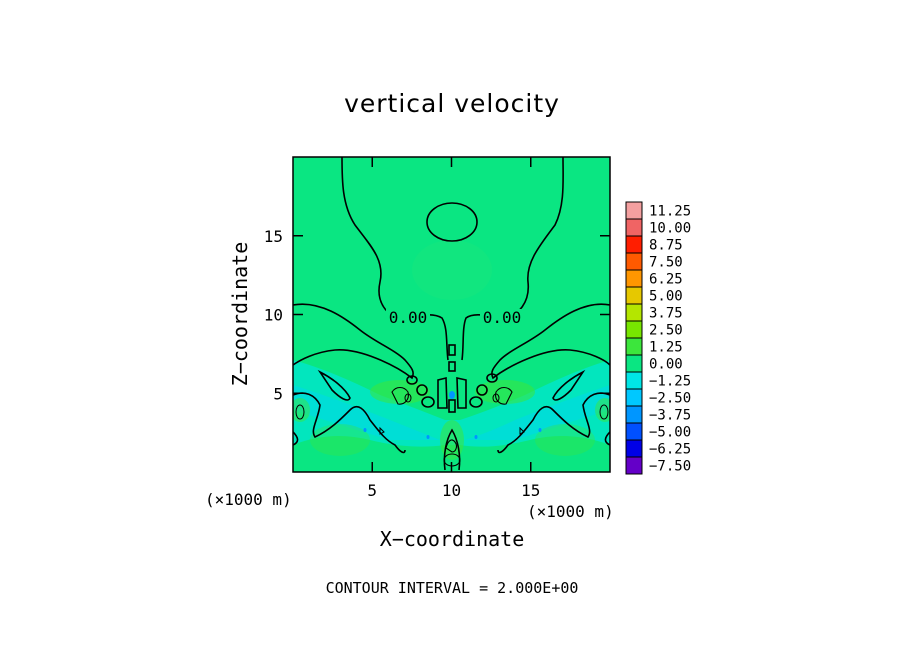 The width and height of the screenshot is (904, 654). I want to click on colorbar-label-14: −6.25, so click(670, 450).